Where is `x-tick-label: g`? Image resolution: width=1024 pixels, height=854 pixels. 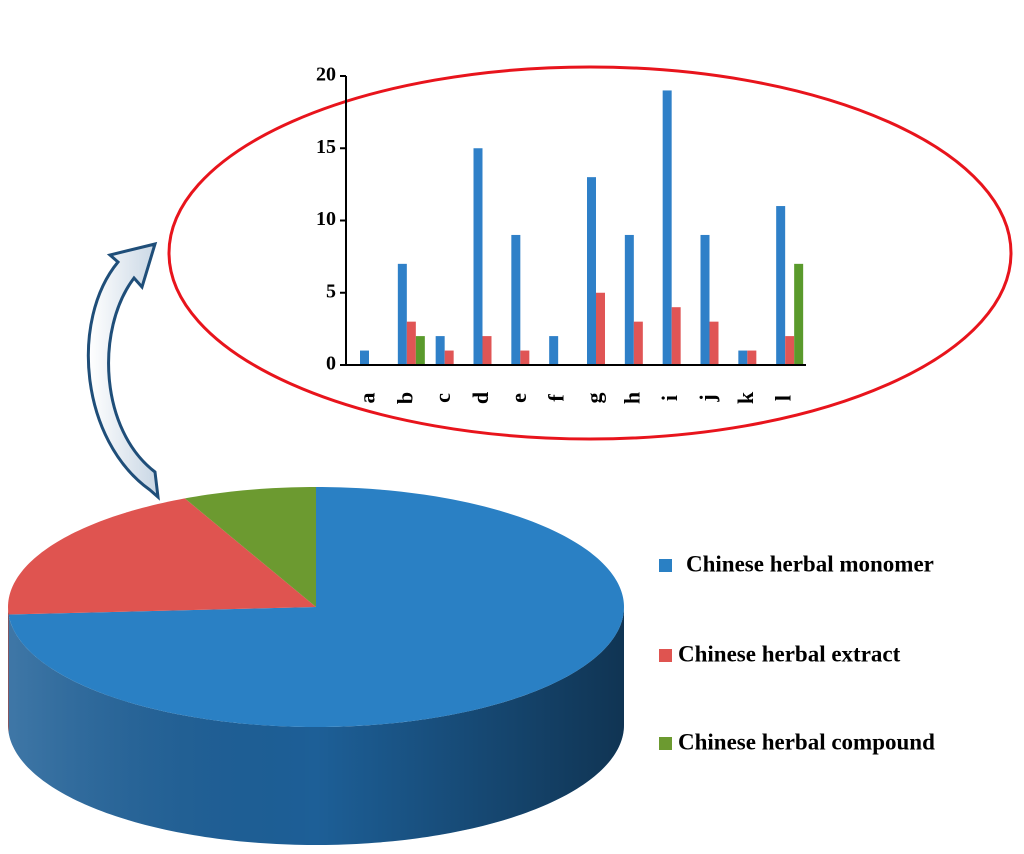
x-tick-label: g is located at coordinates (594, 398).